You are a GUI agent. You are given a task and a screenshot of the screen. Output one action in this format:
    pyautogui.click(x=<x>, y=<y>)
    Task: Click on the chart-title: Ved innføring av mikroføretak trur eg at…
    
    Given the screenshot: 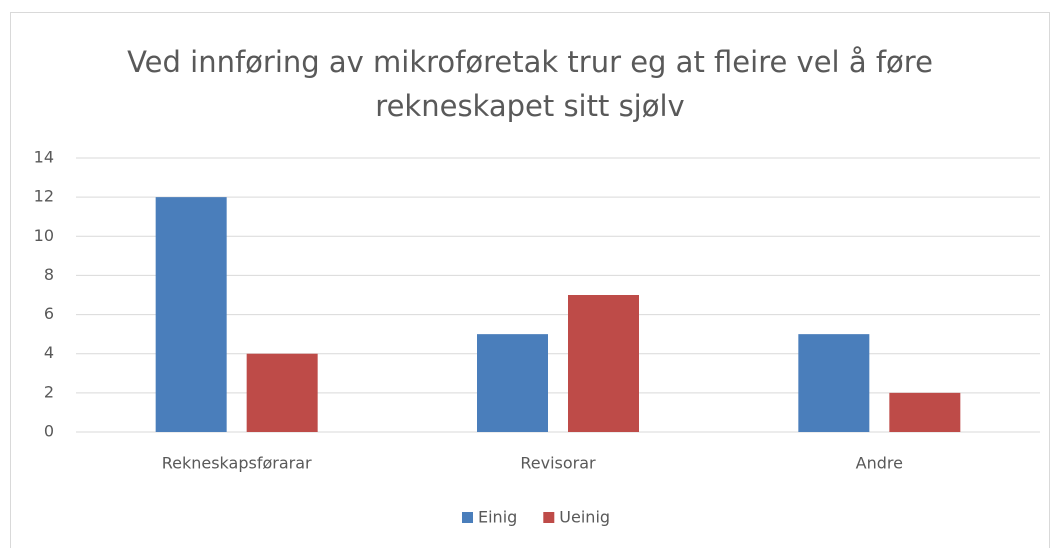 What is the action you would take?
    pyautogui.click(x=530, y=84)
    